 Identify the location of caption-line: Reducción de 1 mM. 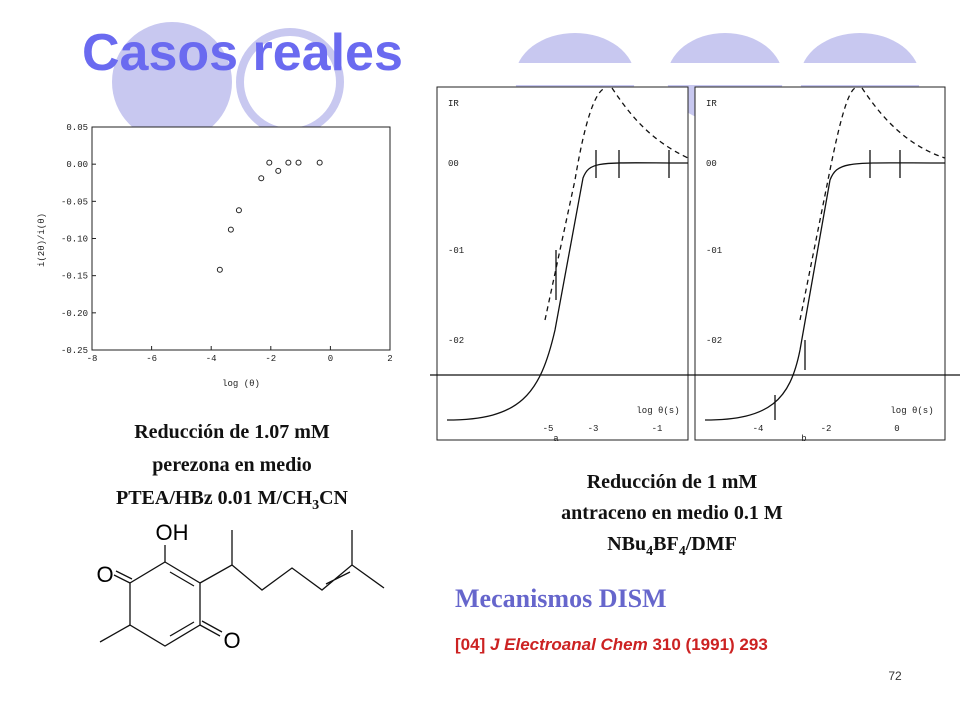
(672, 482).